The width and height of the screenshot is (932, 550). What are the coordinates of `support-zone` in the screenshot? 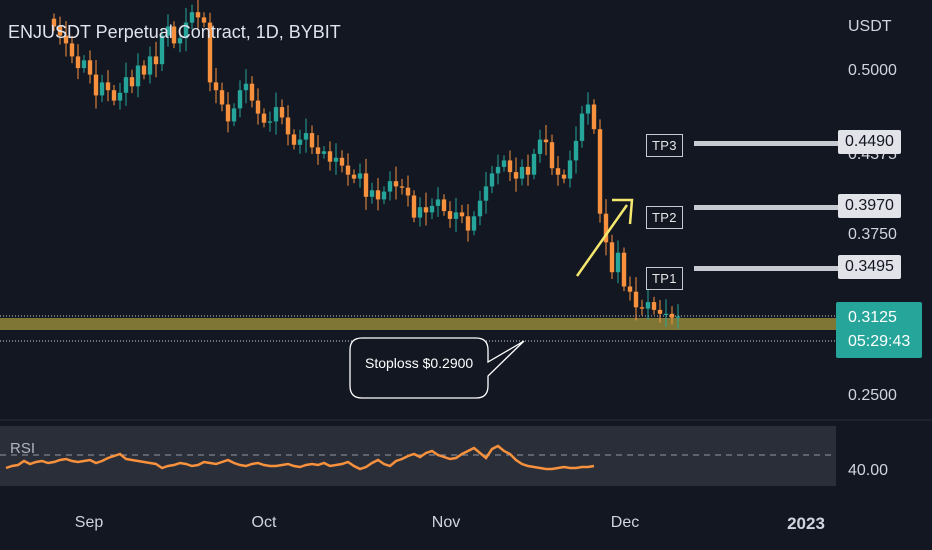 It's located at (418, 324).